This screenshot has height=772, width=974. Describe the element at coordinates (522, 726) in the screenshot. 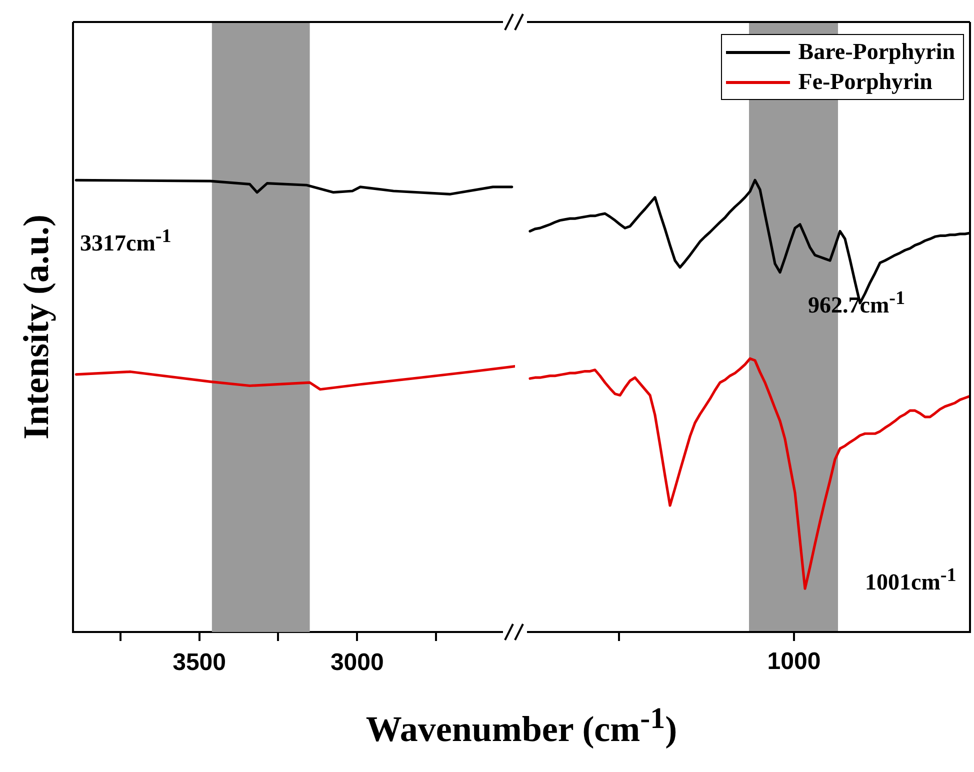

I see `x-axis-title: Wavenumber (cm$^{-1}$)` at that location.